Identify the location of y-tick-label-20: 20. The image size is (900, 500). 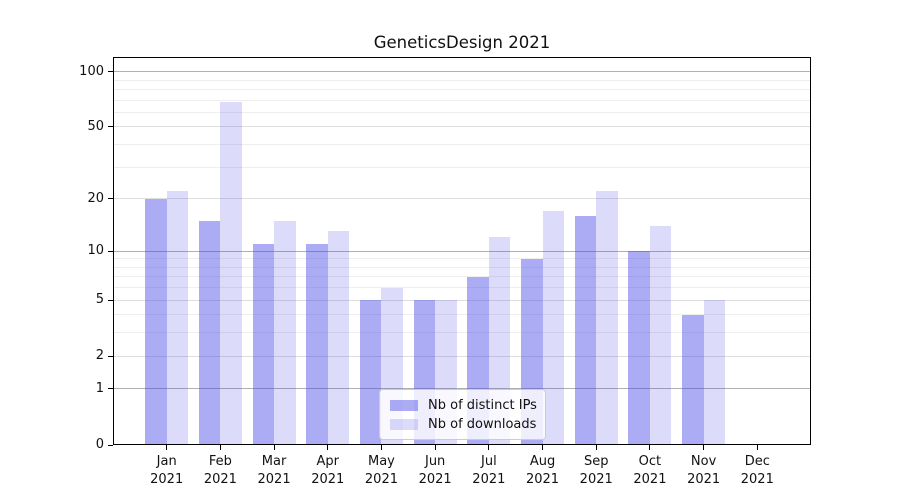
(95, 198).